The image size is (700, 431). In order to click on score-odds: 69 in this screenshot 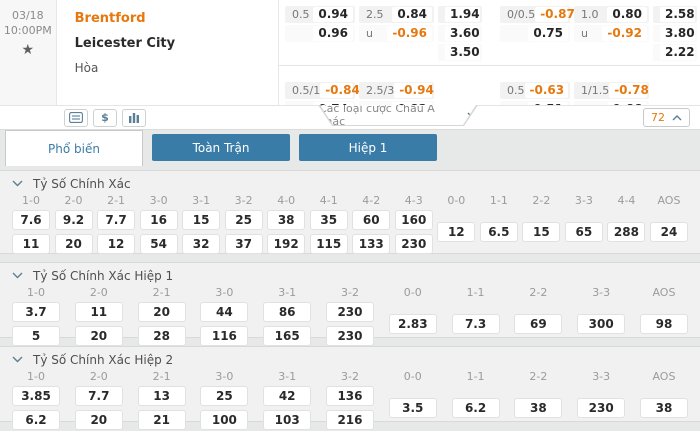, I will do `click(538, 324)`.